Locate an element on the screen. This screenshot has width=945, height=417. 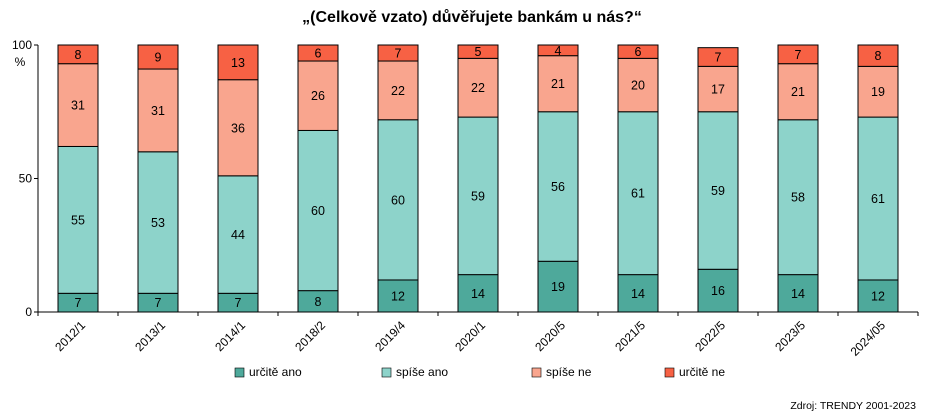
bar-stack: 14 58 21 7 is located at coordinates (798, 178).